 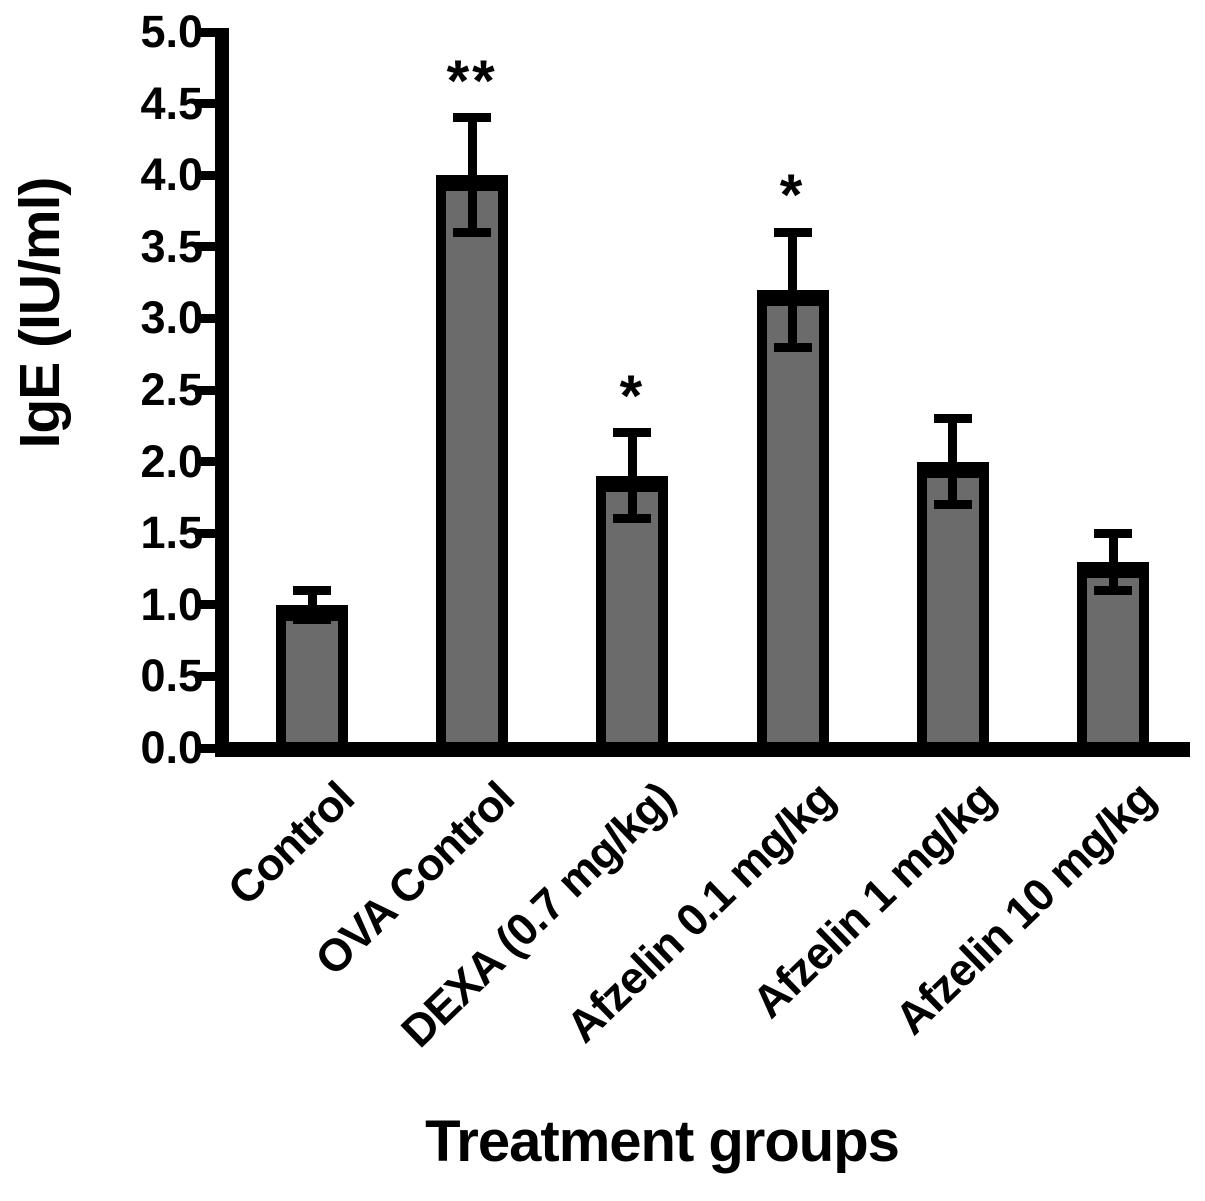 I want to click on y-tick-label: 2.0, so click(x=171, y=461).